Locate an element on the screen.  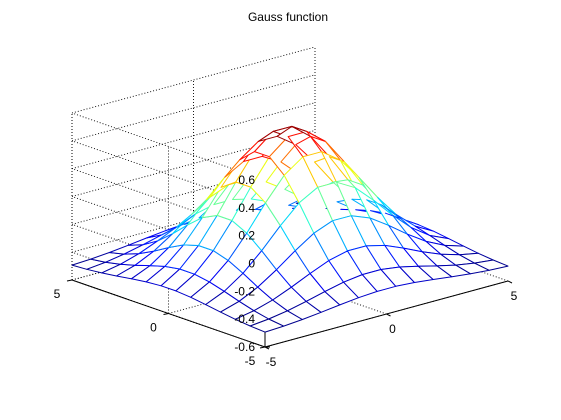
x-tick-label: 5 is located at coordinates (514, 296).